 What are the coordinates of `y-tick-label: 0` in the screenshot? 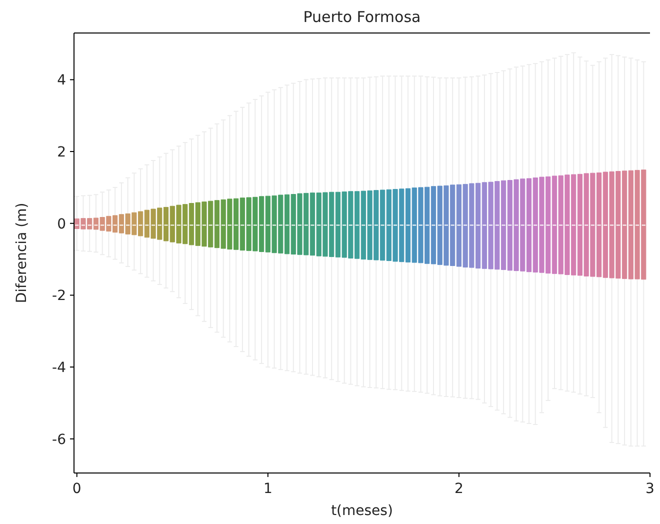 It's located at (61, 224).